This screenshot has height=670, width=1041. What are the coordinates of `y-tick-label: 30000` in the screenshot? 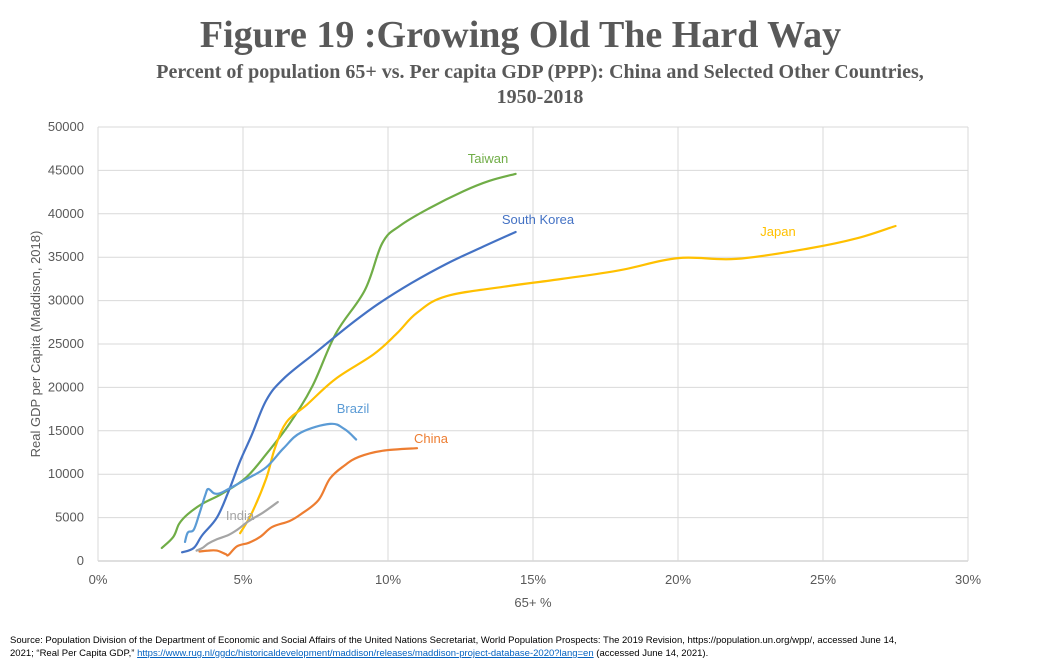 It's located at (66, 300).